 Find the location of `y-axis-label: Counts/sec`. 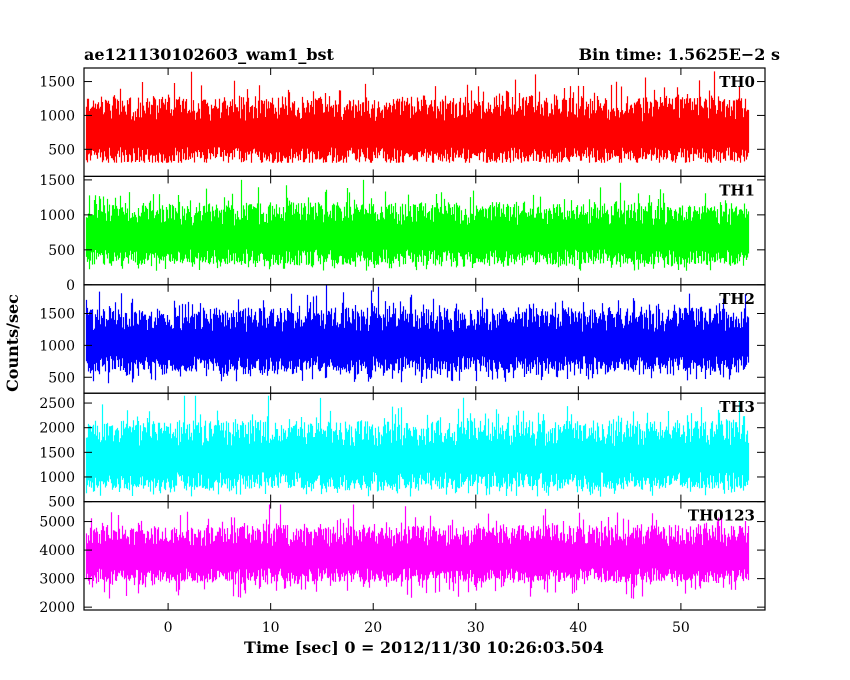

y-axis-label: Counts/sec is located at coordinates (12, 343).